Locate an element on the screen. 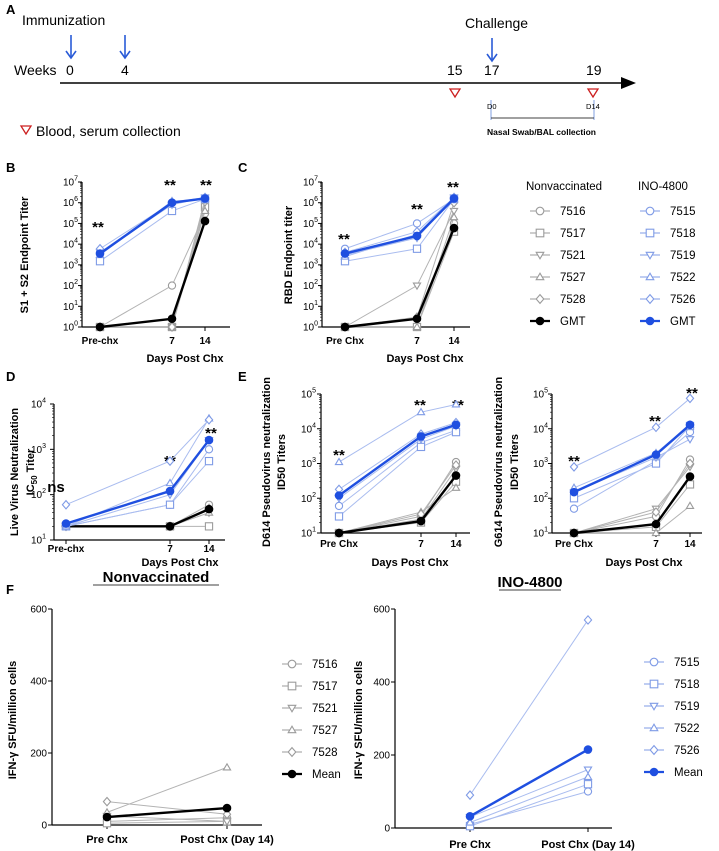  y-tick-label: 10¹ is located at coordinates (540, 533).